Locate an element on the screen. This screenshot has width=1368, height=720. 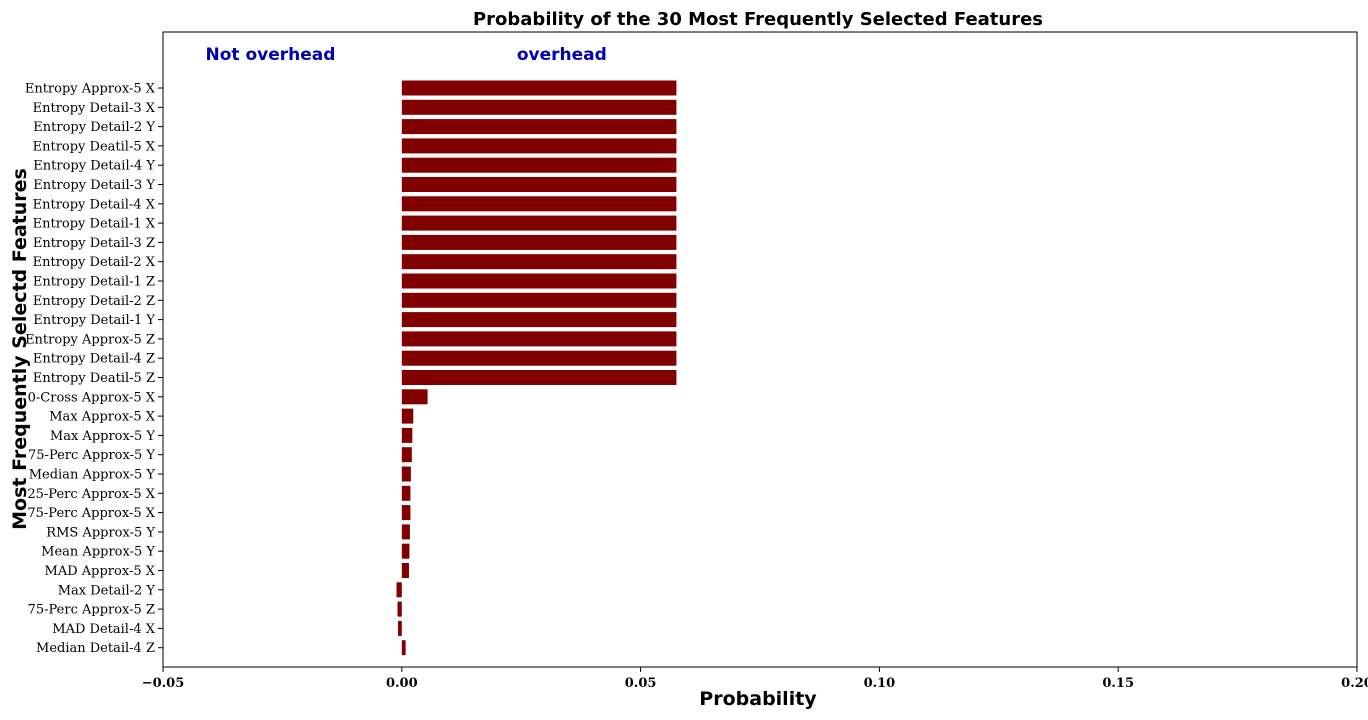
y-tick-label: 25-Perc Approx-5 X is located at coordinates (91, 494).